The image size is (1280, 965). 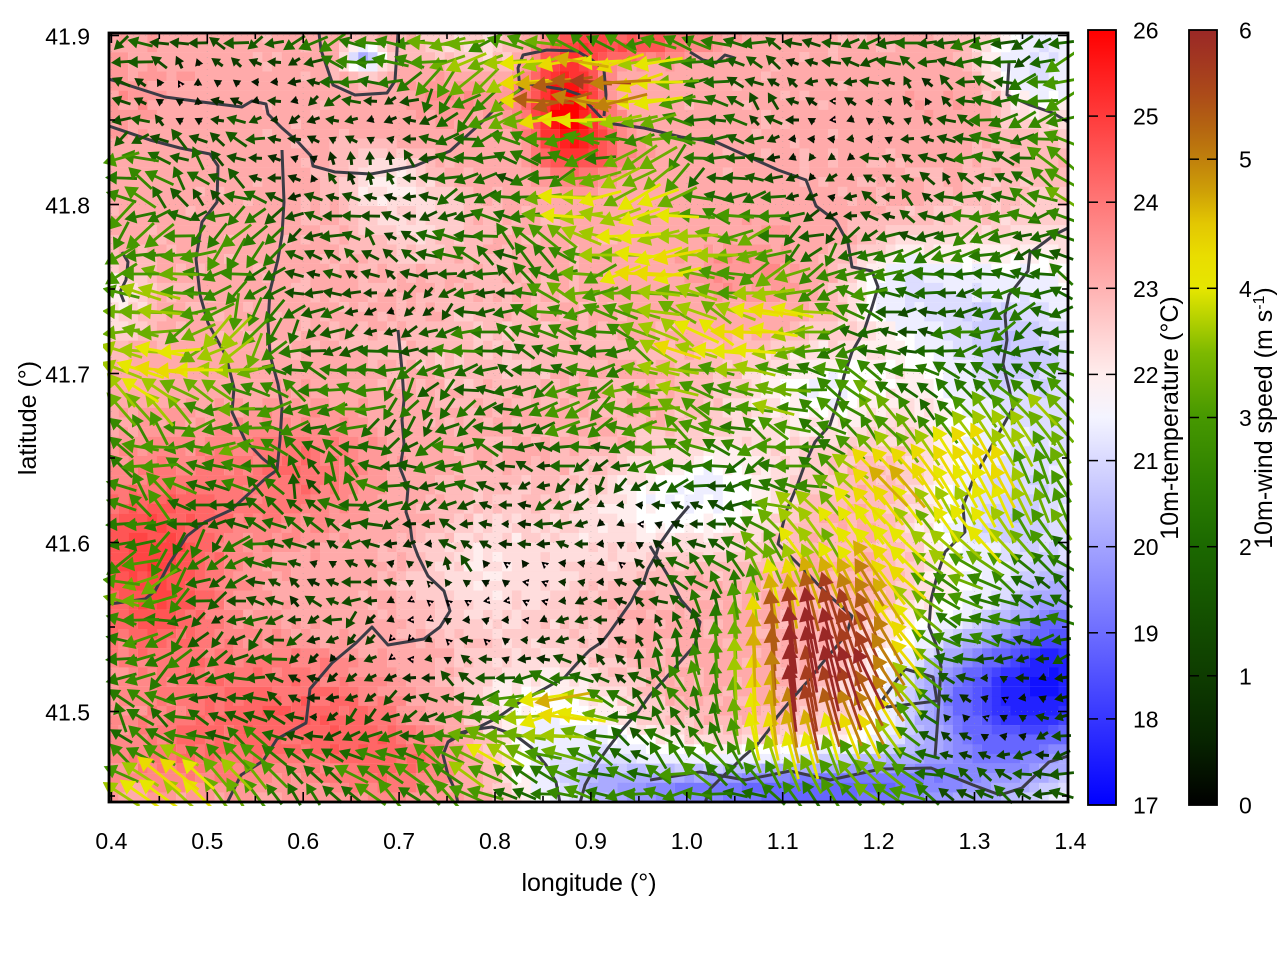 What do you see at coordinates (879, 841) in the screenshot?
I see `svg-text: 1.2` at bounding box center [879, 841].